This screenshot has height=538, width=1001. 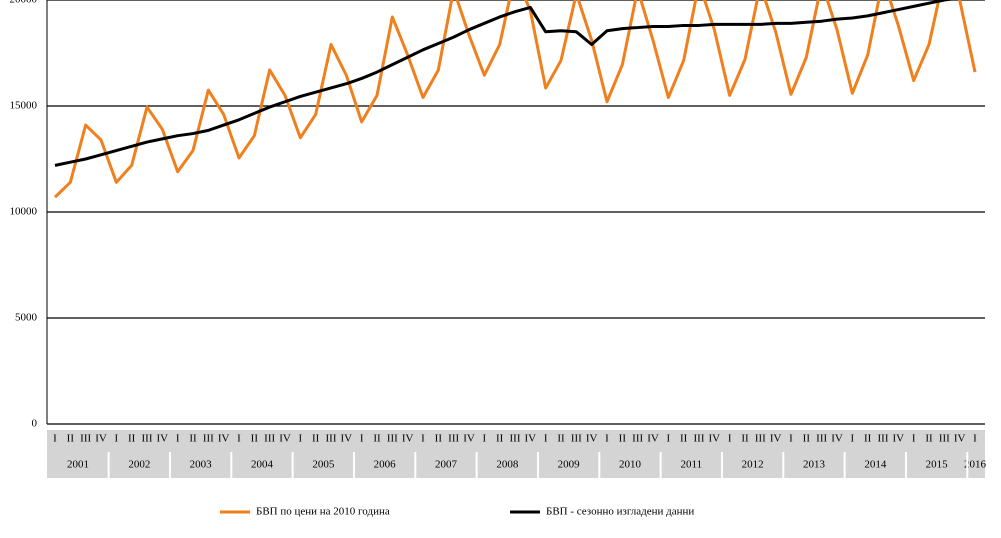 What do you see at coordinates (975, 465) in the screenshot?
I see `year-label: 2016` at bounding box center [975, 465].